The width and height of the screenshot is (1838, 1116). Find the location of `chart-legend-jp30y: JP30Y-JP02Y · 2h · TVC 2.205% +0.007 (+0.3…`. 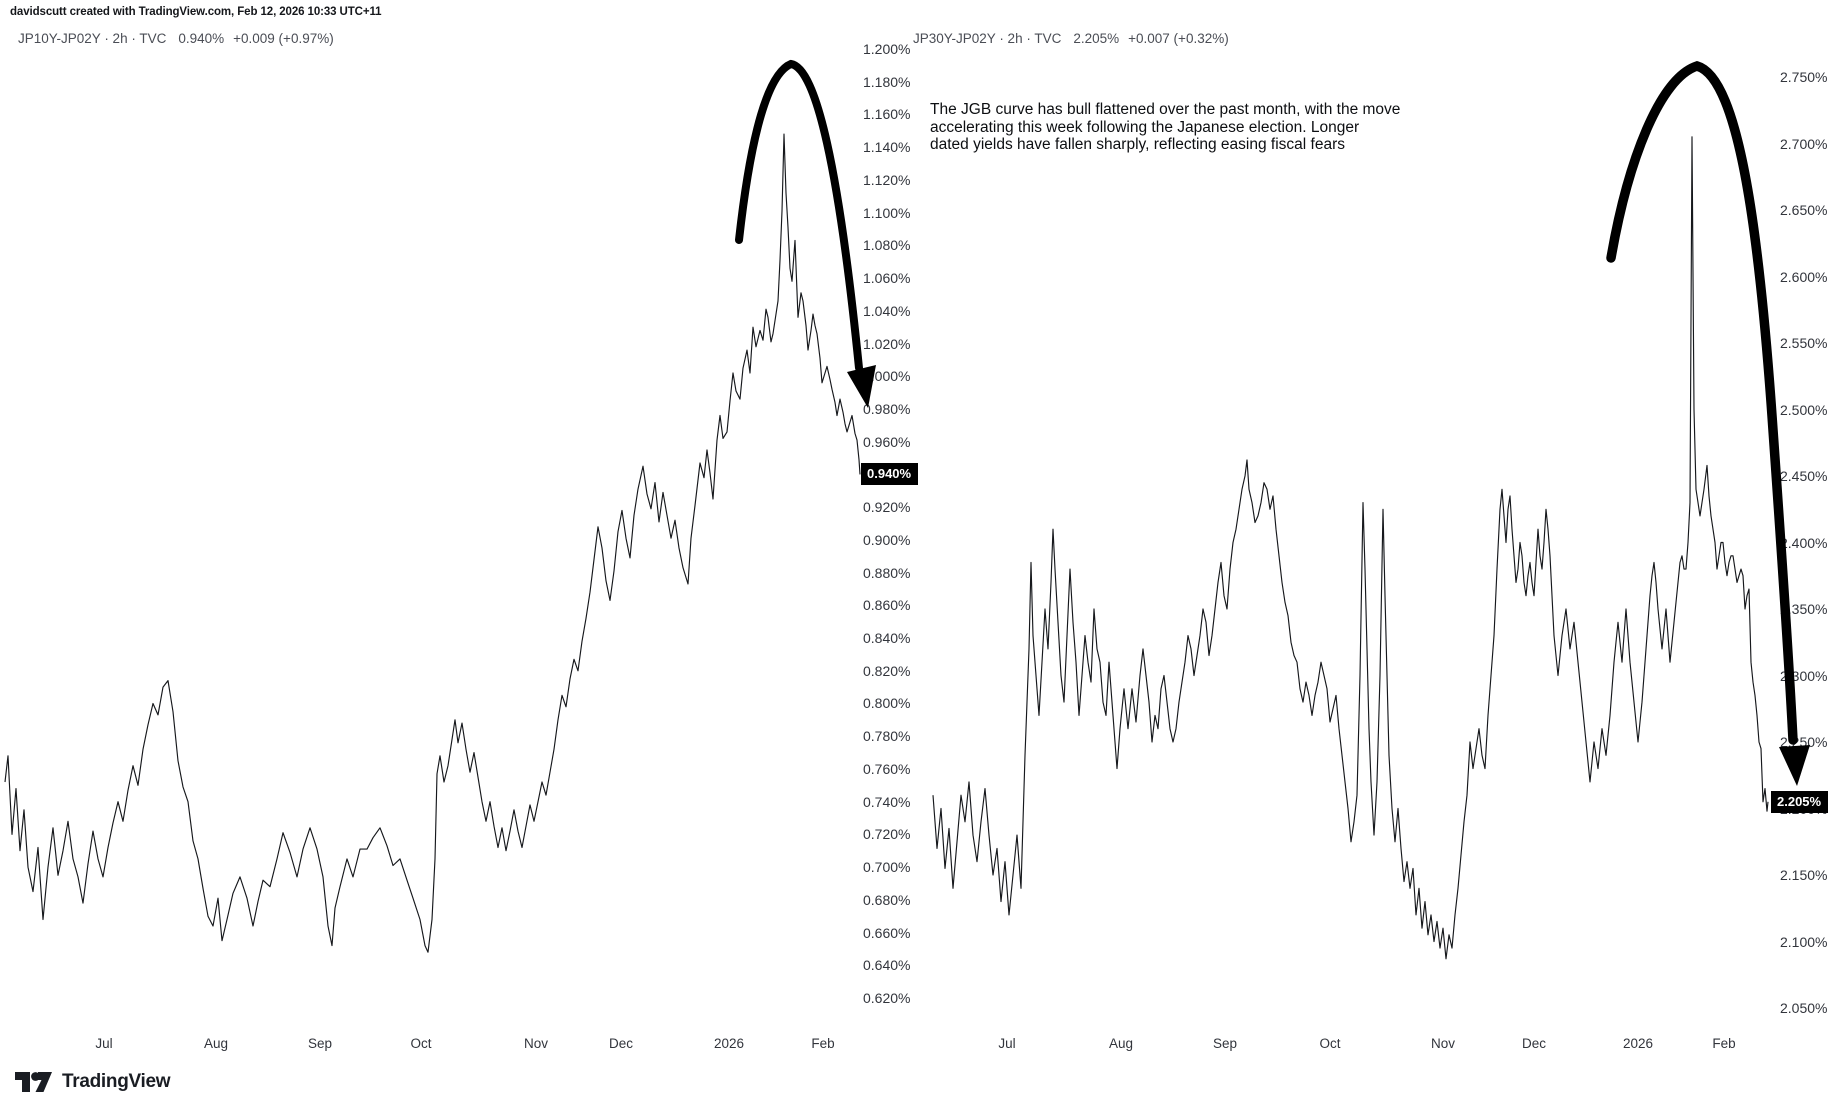

chart-legend-jp30y: JP30Y-JP02Y · 2h · TVC 2.205% +0.007 (+0.3… is located at coordinates (1071, 38).